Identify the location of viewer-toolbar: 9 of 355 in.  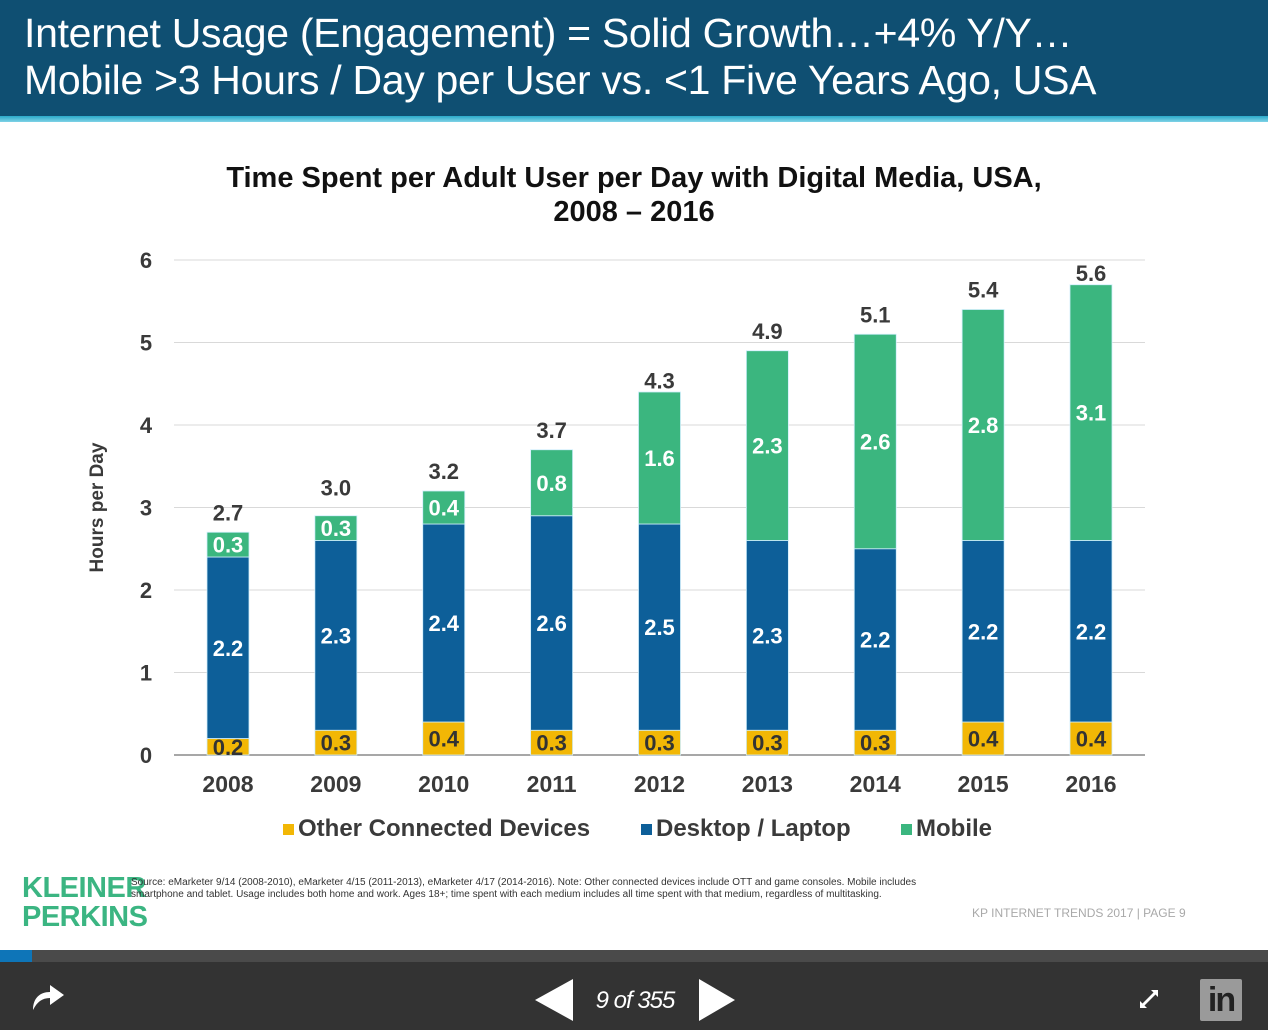
(634, 996).